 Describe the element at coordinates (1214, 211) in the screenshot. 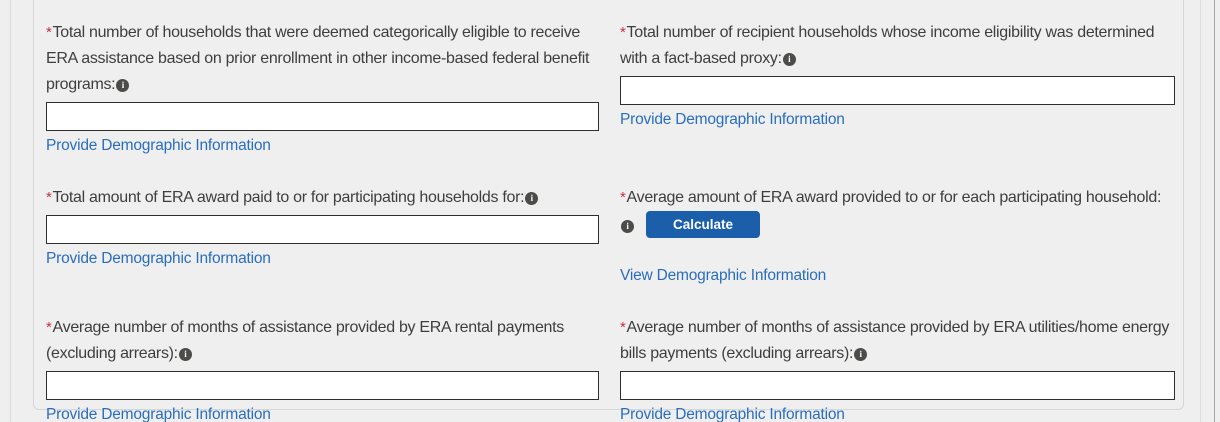

I see `window-right-edge` at that location.